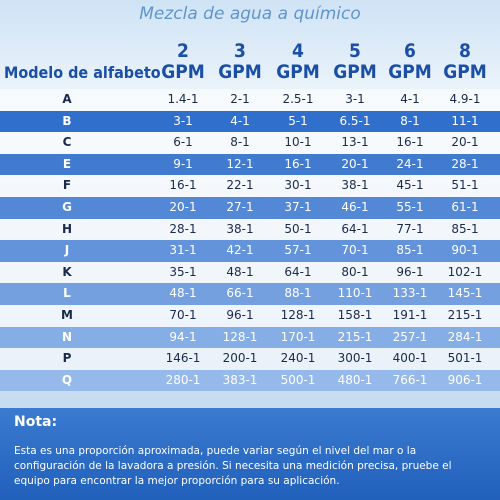  Describe the element at coordinates (465, 358) in the screenshot. I see `cell: 501-1` at that location.